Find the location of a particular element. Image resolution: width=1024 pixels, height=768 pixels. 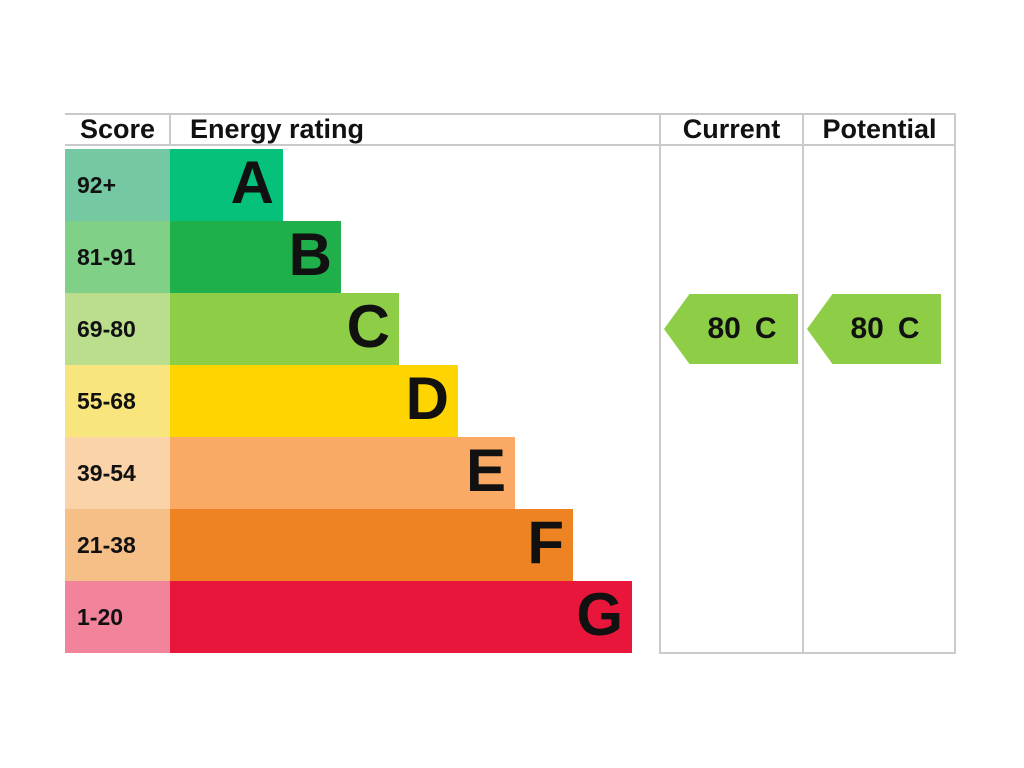

band-letter: G is located at coordinates (599, 614).